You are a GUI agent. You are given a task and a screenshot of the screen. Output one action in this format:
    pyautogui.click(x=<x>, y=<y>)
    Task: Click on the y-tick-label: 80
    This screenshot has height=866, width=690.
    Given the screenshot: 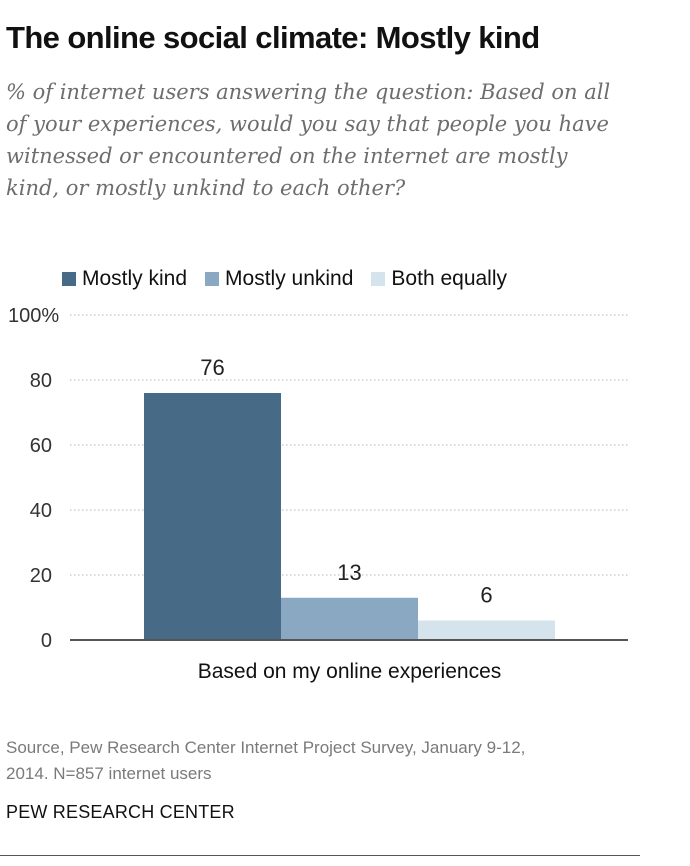 What is the action you would take?
    pyautogui.click(x=41, y=381)
    